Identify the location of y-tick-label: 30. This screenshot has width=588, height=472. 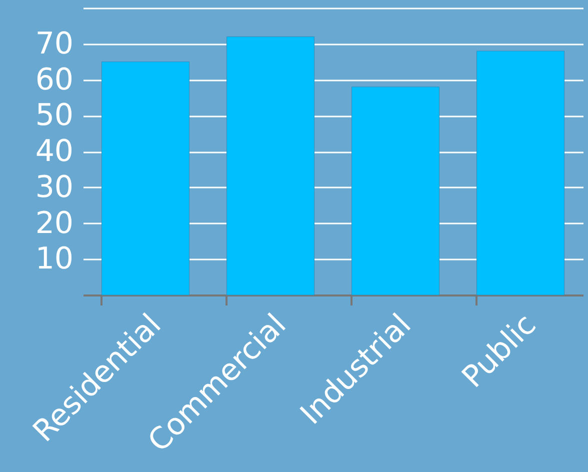
(54, 187).